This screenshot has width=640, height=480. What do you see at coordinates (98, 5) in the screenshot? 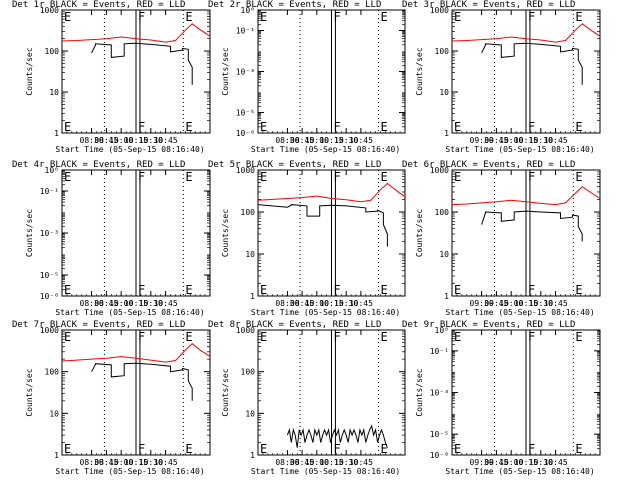
I see `chart-title: Det 1r BLACK = Events, RED = LLD` at bounding box center [98, 5].